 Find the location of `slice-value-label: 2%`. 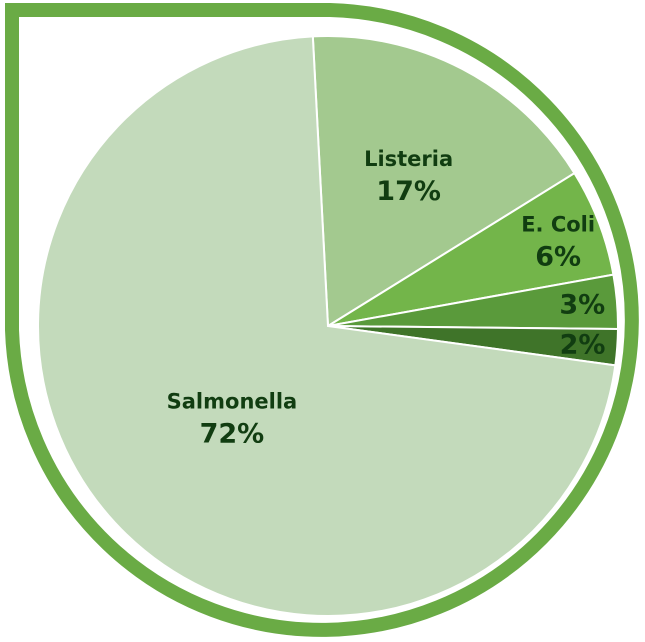

slice-value-label: 2% is located at coordinates (583, 345).